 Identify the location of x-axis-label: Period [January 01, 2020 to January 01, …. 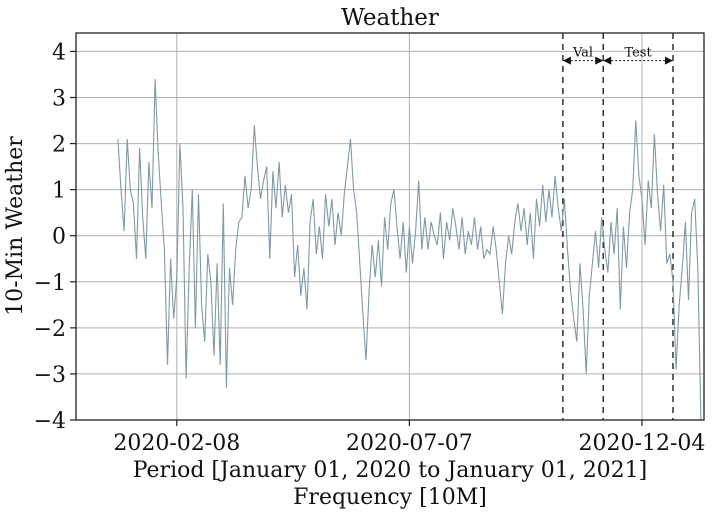
(390, 470).